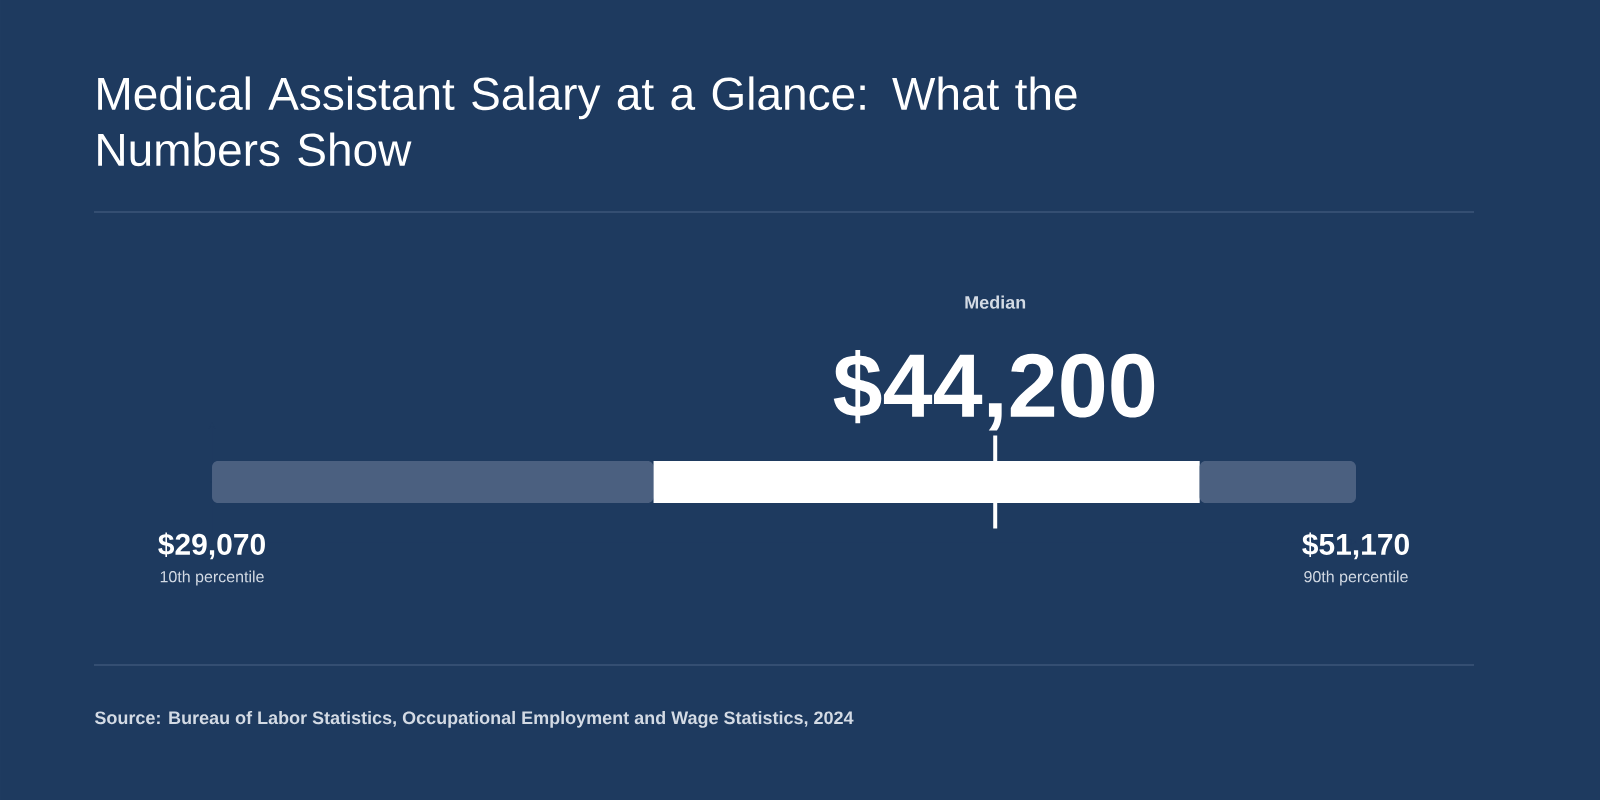 The height and width of the screenshot is (800, 1600). What do you see at coordinates (211, 546) in the screenshot?
I see `x-tick-label: $29,070` at bounding box center [211, 546].